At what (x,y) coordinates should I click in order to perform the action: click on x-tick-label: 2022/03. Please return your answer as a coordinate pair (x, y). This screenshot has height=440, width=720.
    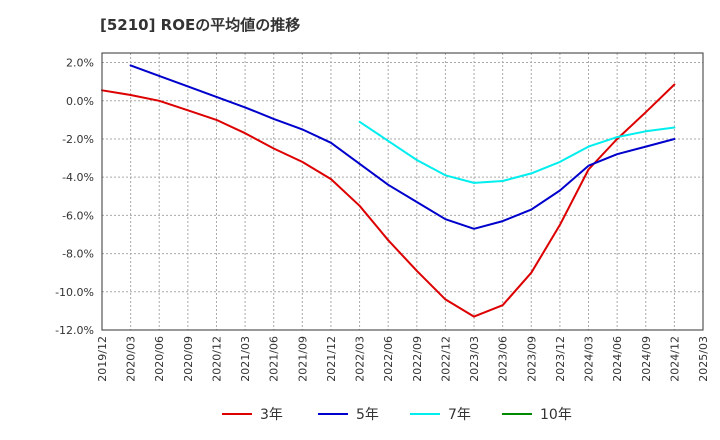
    Looking at the image, I should click on (360, 359).